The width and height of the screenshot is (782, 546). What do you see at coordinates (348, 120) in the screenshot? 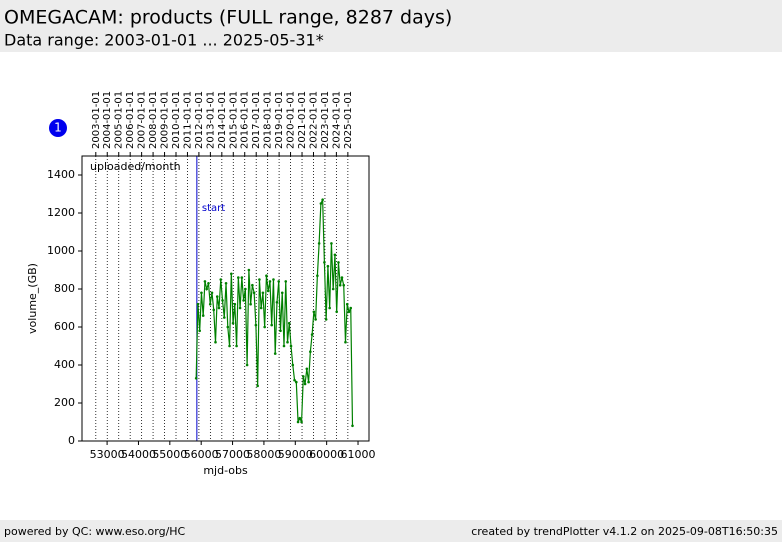
I see `top-tick-label: 2025-01-01` at bounding box center [348, 120].